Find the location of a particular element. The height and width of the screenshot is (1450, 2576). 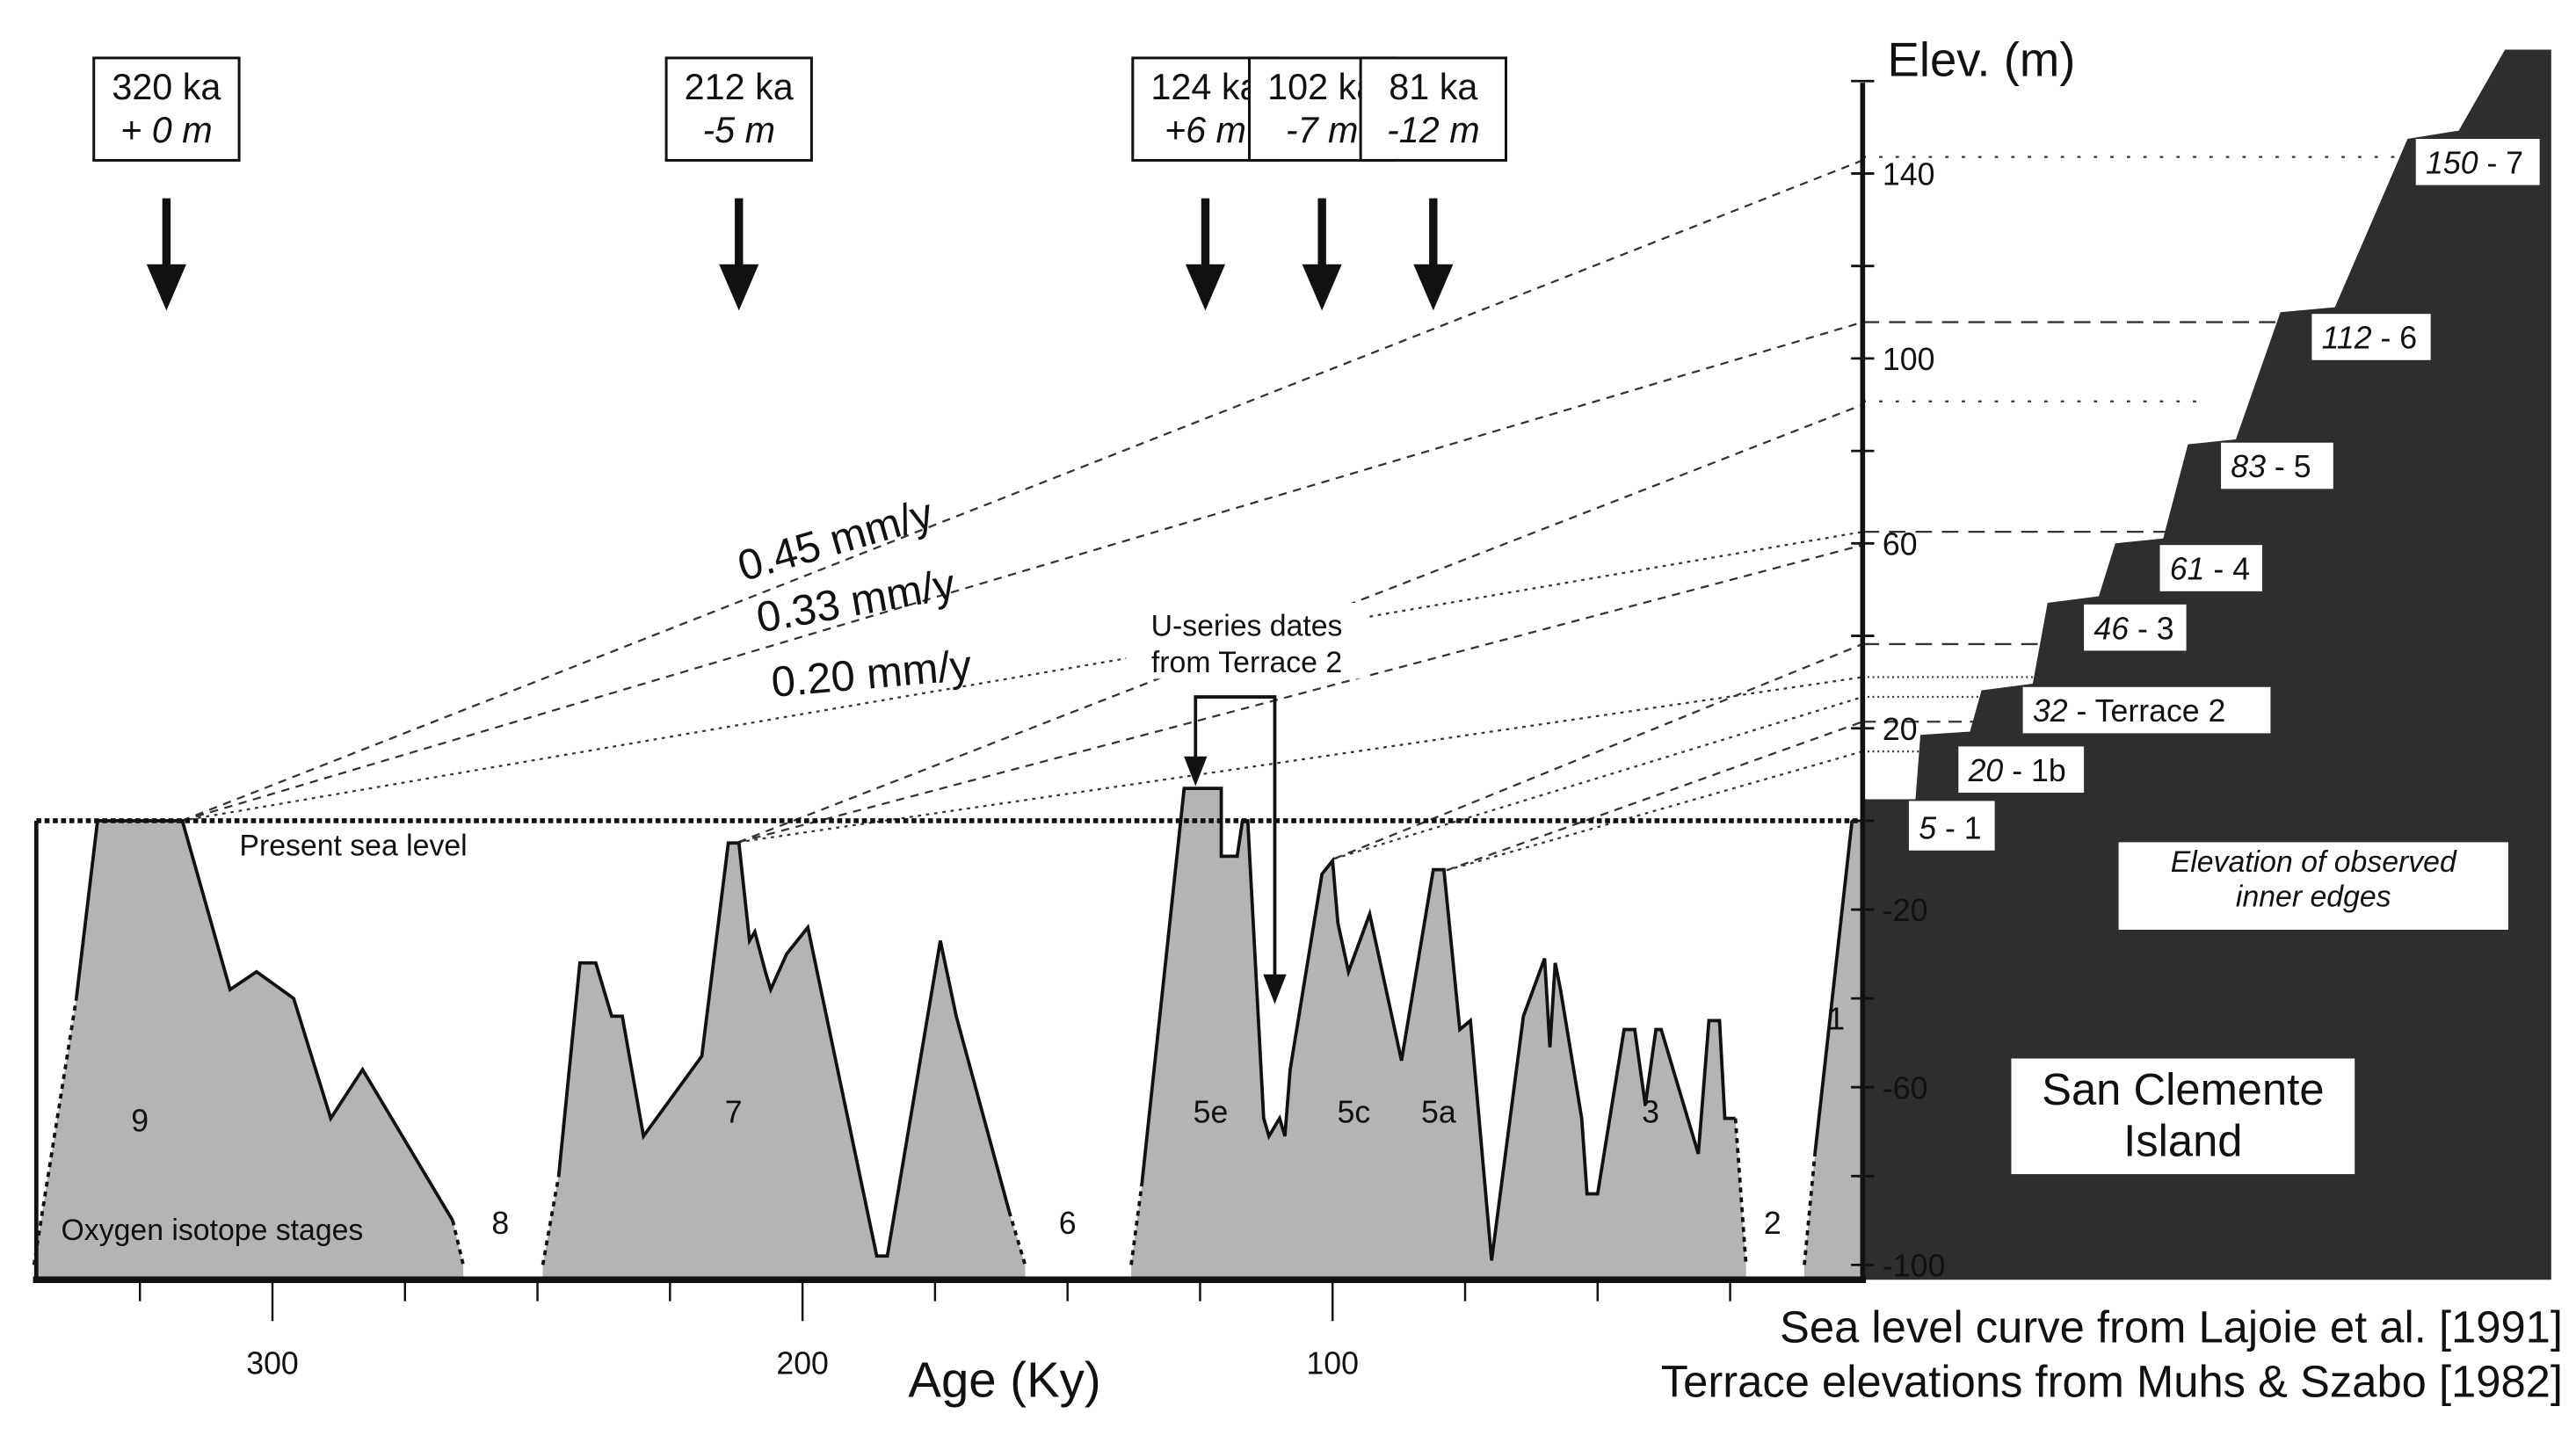

island-name-1: San Clemente is located at coordinates (2183, 1089).